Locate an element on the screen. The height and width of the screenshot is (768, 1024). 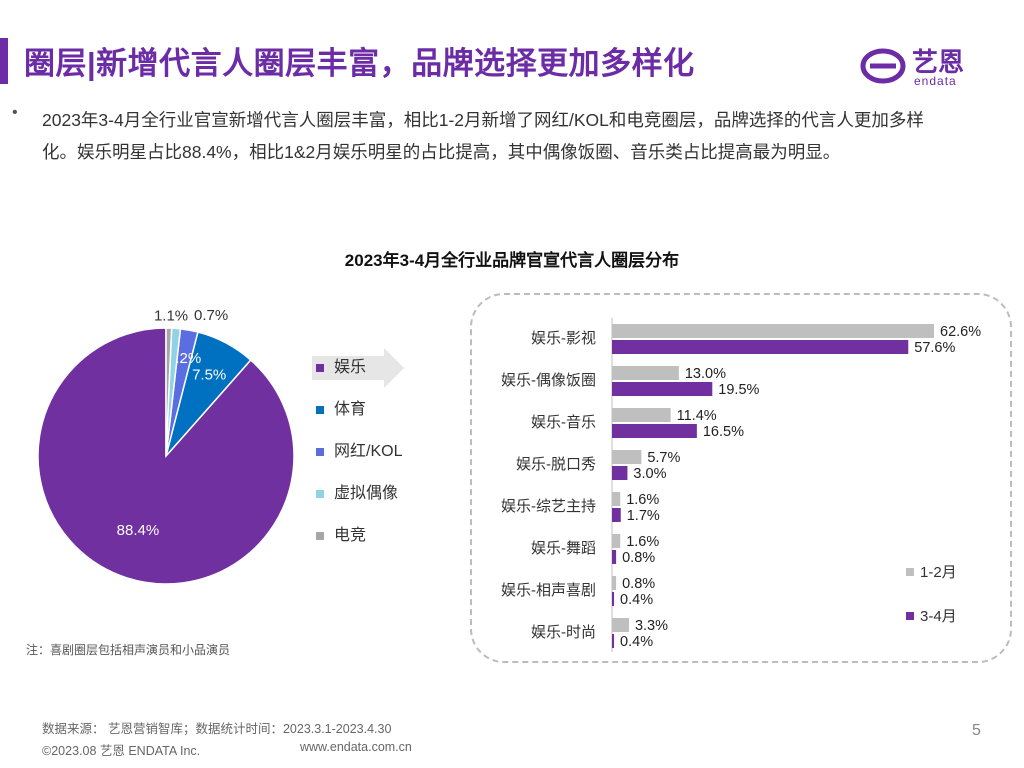
pie-legend: 娱乐体育网红/KOL 虚拟偶像电竞 is located at coordinates (359, 455).